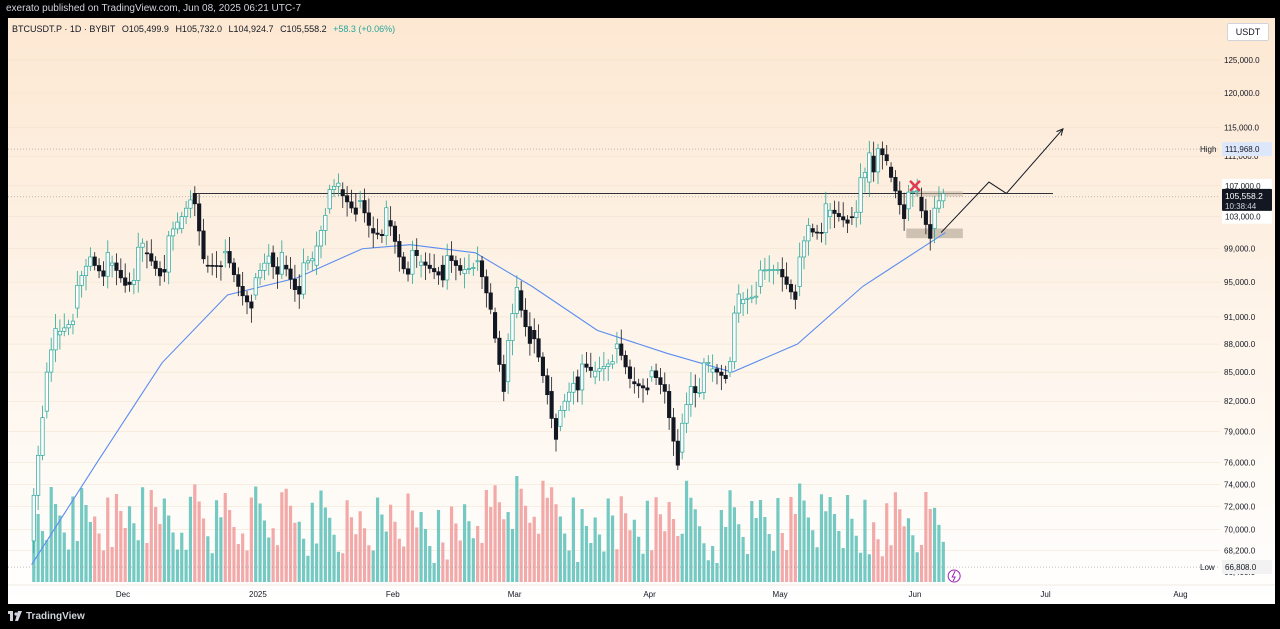 Image resolution: width=1280 pixels, height=629 pixels. Describe the element at coordinates (1242, 60) in the screenshot. I see `y-tick-label: 125,000.0` at that location.